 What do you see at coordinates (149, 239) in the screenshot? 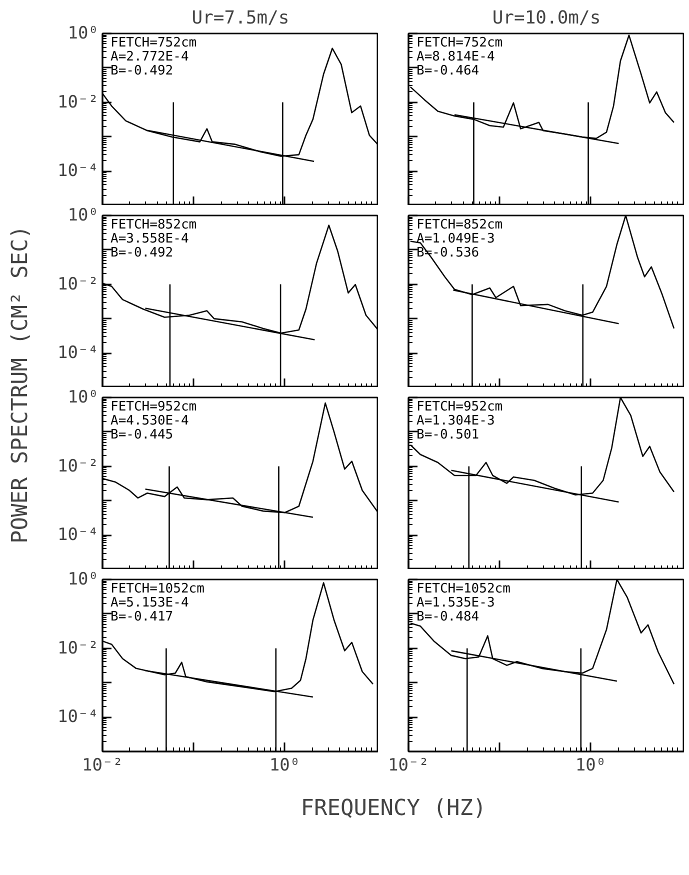
I see `annotation: A=3.558E-4` at bounding box center [149, 239].